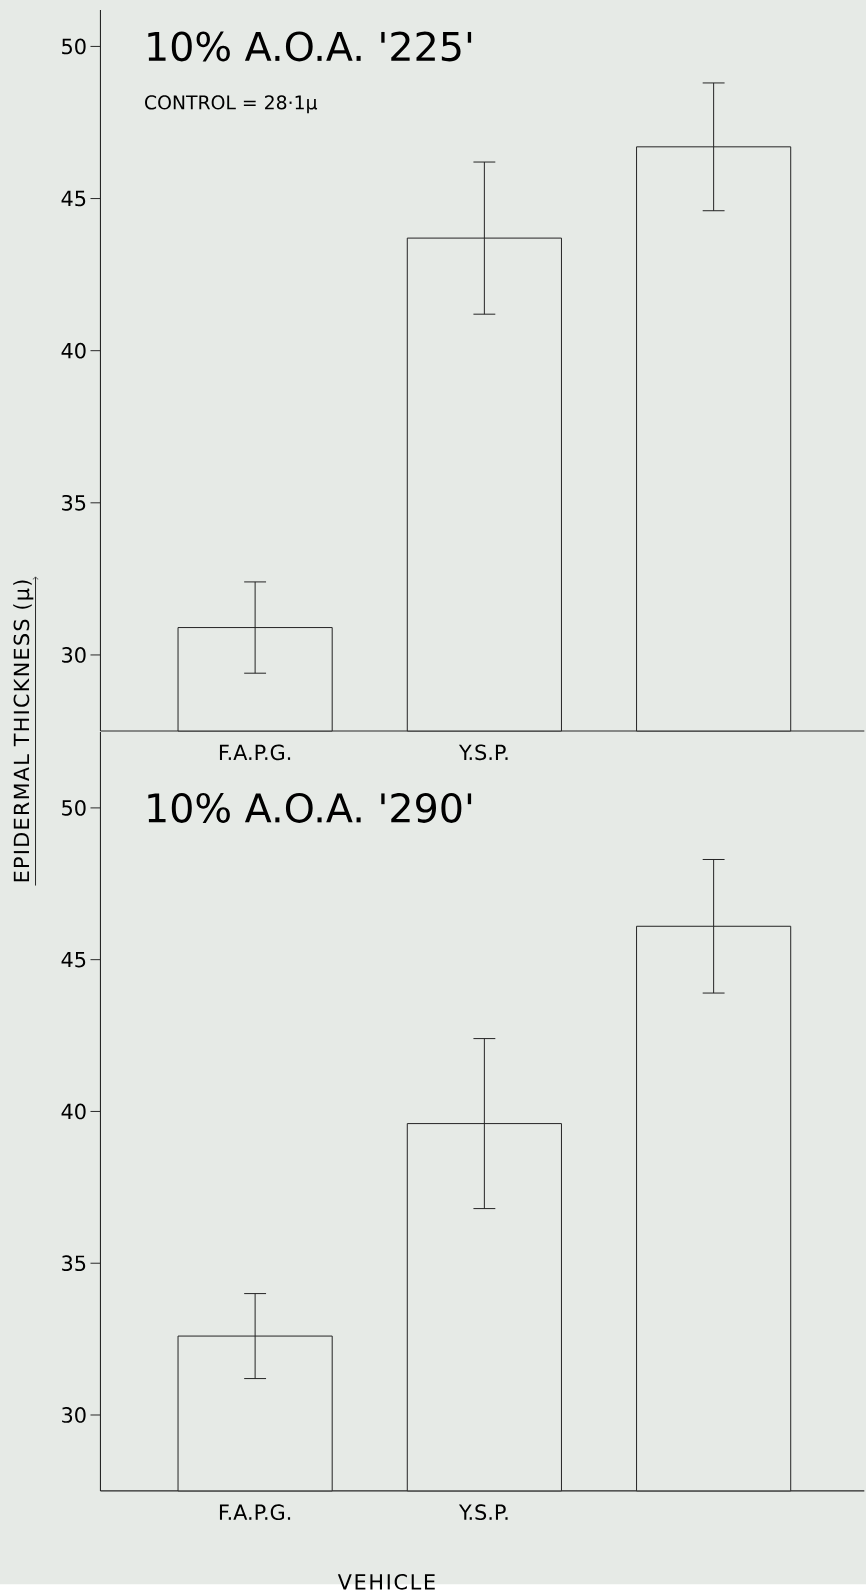 The height and width of the screenshot is (1593, 866). What do you see at coordinates (230, 104) in the screenshot?
I see `annotation: CONTROL = 28·1μ` at bounding box center [230, 104].